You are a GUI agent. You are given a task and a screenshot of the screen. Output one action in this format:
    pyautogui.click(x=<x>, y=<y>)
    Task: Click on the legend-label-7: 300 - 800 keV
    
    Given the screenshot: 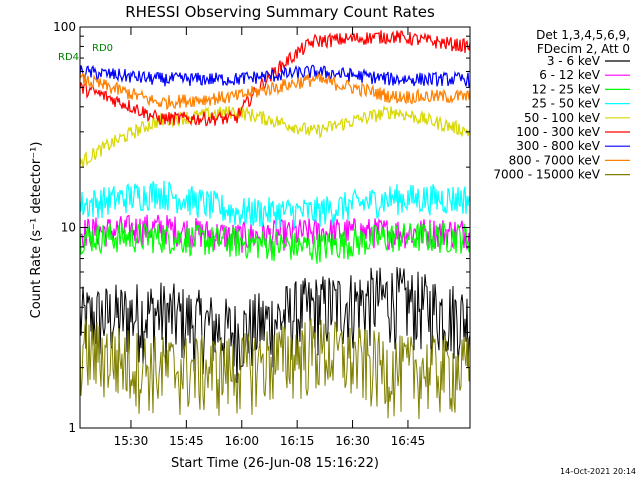 What is the action you would take?
    pyautogui.click(x=558, y=146)
    